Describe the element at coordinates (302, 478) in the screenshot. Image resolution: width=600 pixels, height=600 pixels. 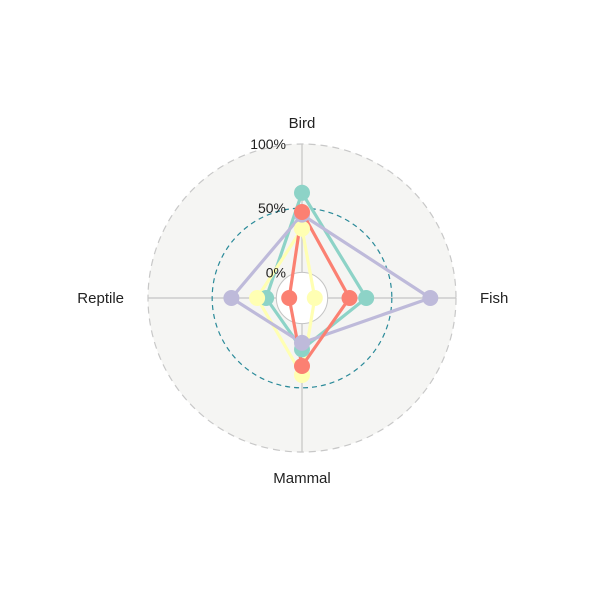
I see `axis-label-mammal: Mammal` at that location.